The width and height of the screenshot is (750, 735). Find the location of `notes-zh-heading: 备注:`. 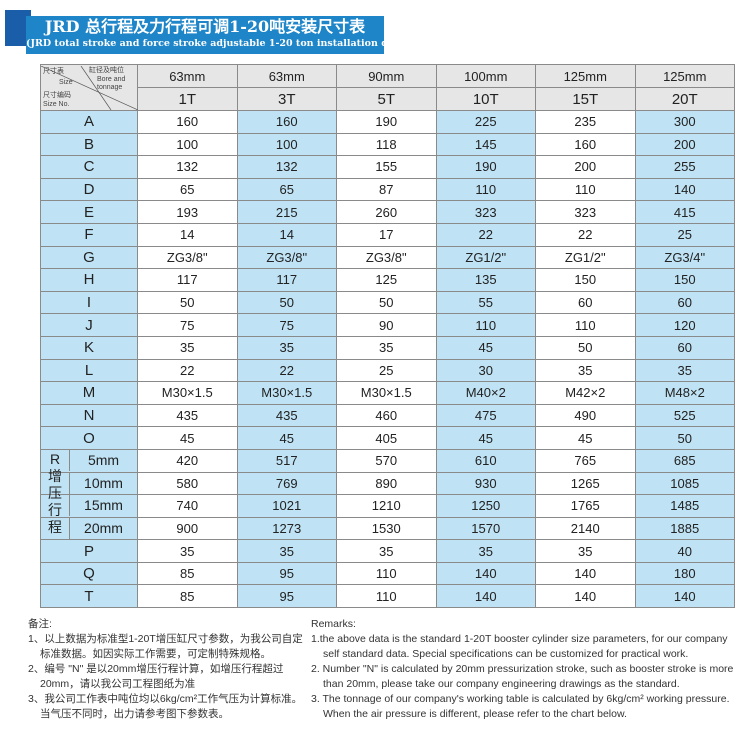

notes-zh-heading: 备注: is located at coordinates (40, 624).